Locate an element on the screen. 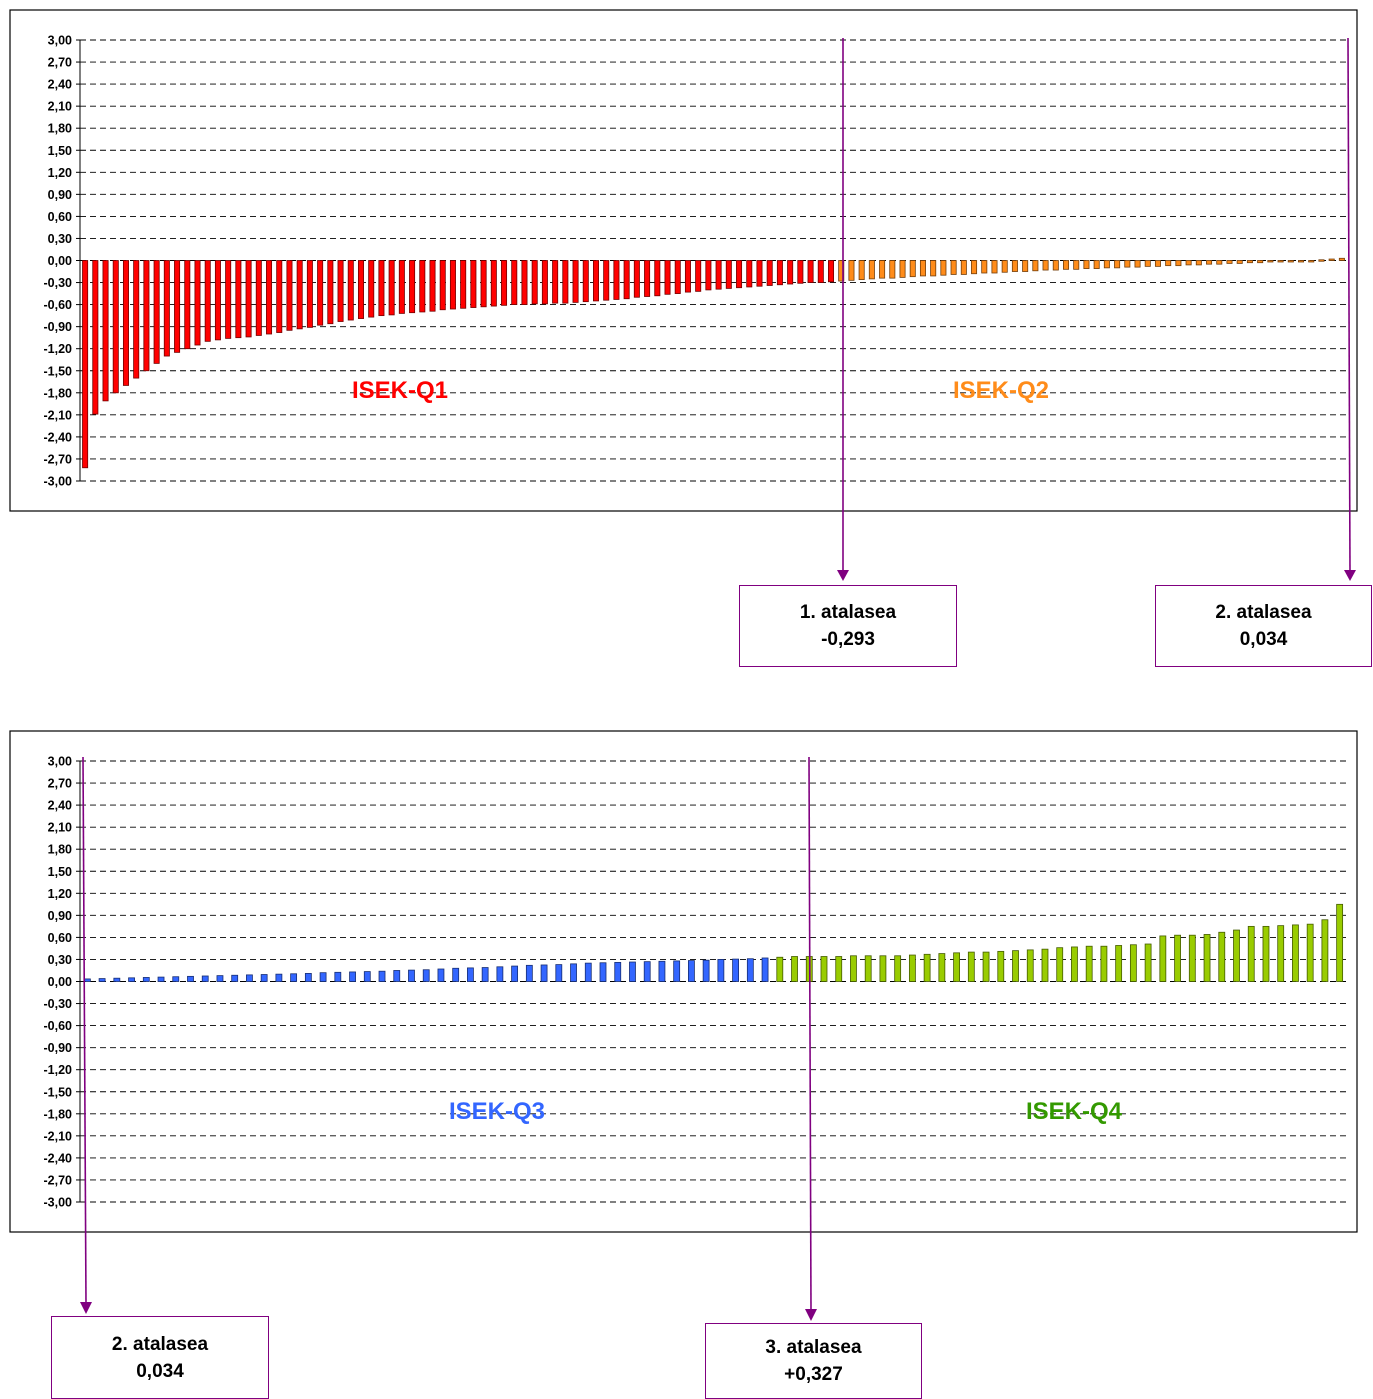  y-tick-label: -2,40 is located at coordinates (58, 437).